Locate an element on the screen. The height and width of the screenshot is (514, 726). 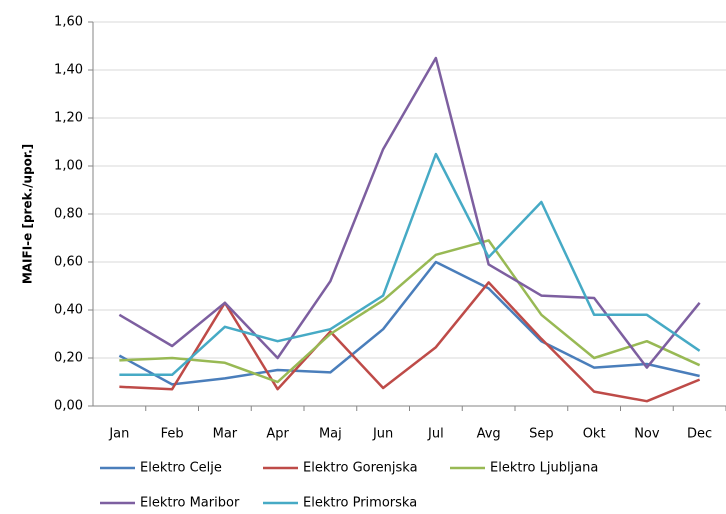
x-tick-label: Maj is located at coordinates (330, 434).